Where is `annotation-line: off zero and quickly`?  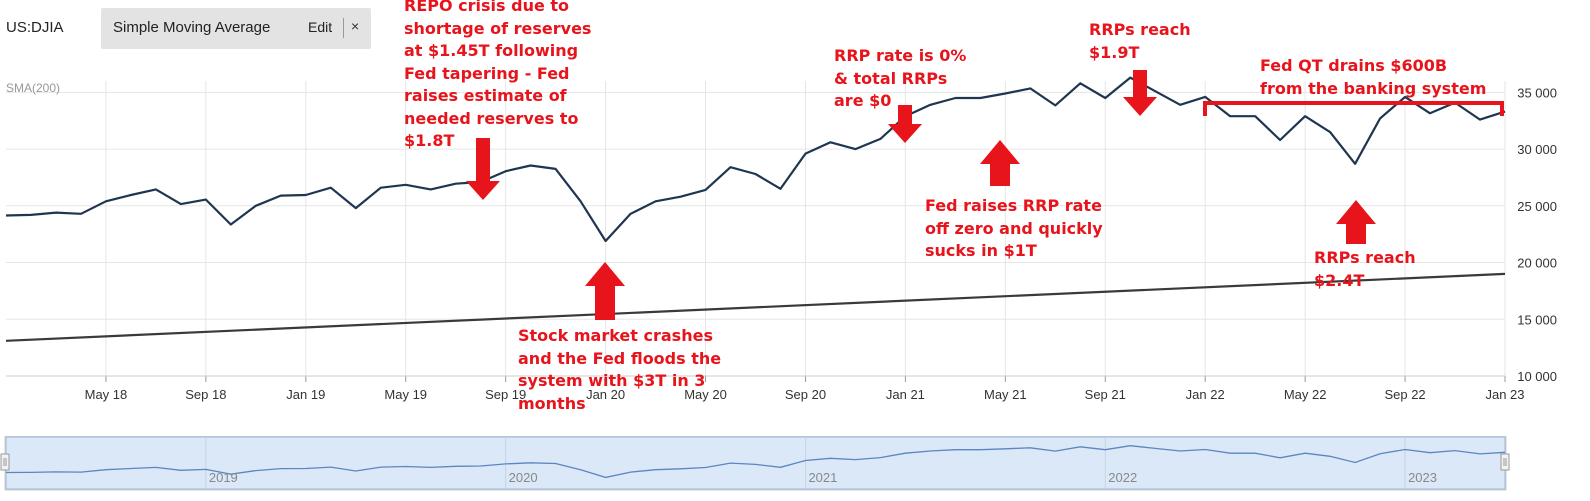
annotation-line: off zero and quickly is located at coordinates (1014, 228).